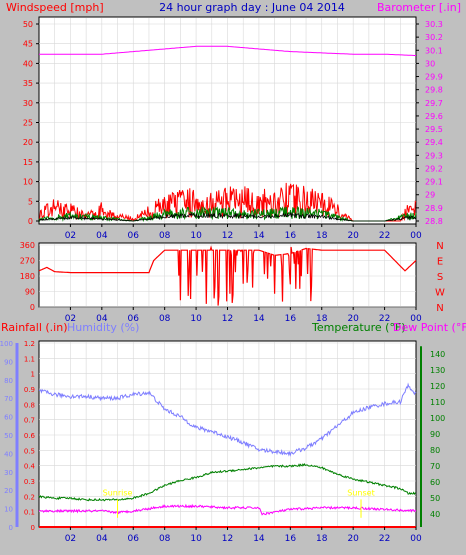  Describe the element at coordinates (419, 7) in the screenshot. I see `baro-axis-label: Barometer [.in]` at that location.